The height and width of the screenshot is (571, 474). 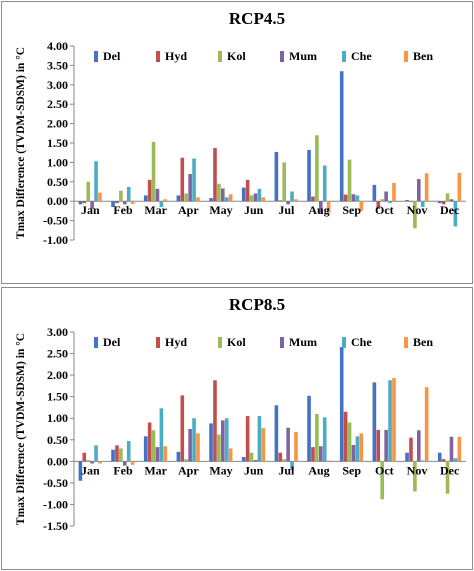 I want to click on rcp85-bar-kol-nov, so click(x=415, y=476).